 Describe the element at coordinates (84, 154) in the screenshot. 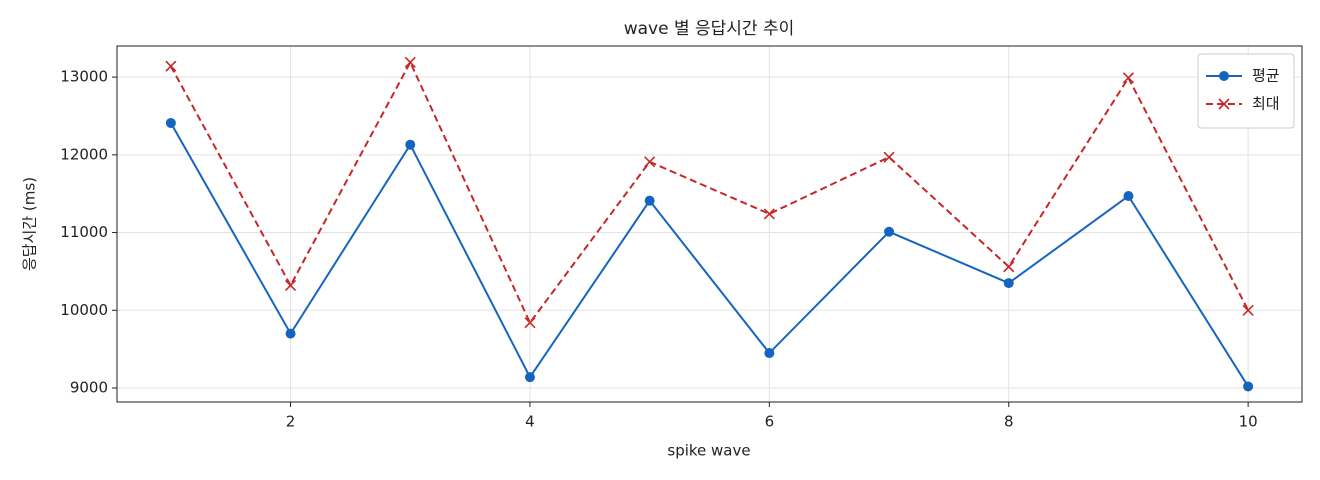

I see `y-tick-label: 12000` at that location.